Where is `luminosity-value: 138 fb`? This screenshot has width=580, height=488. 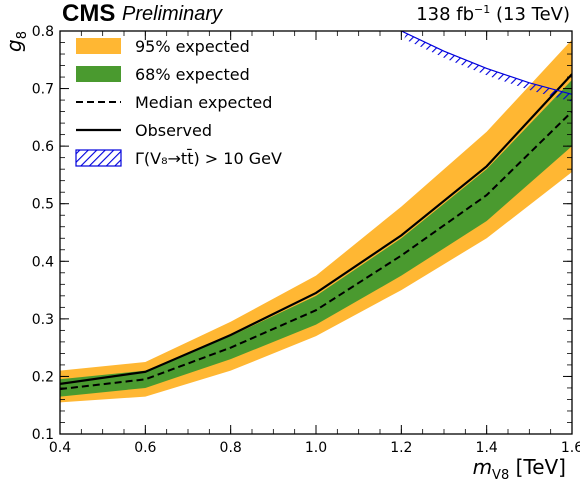 luminosity-value: 138 fb is located at coordinates (445, 14).